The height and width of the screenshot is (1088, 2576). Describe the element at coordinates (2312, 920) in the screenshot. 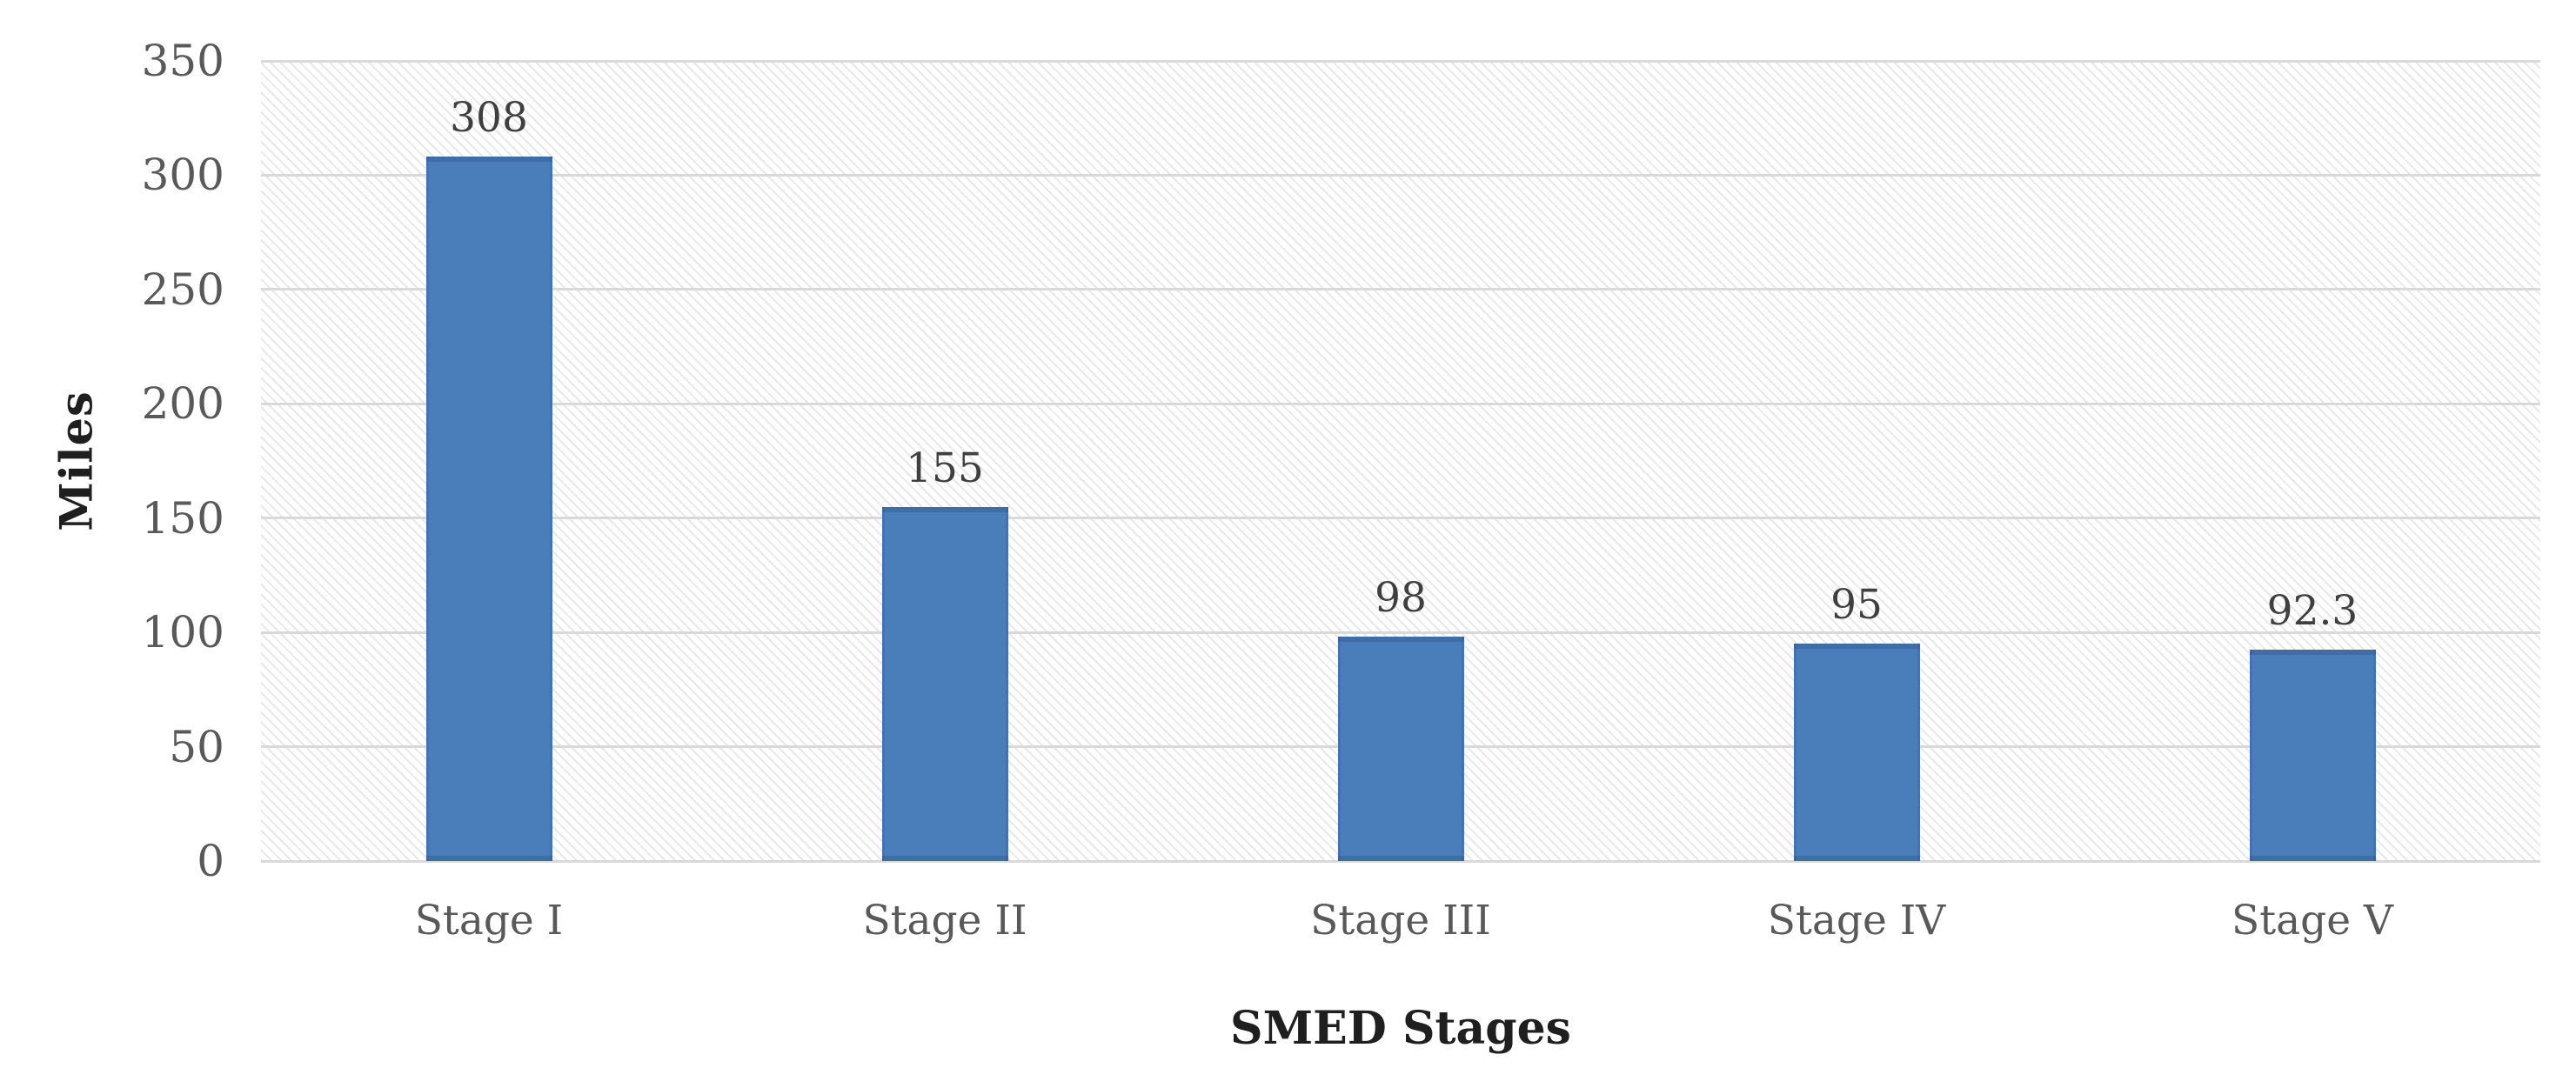

I see `x-tick-label: Stage V` at that location.